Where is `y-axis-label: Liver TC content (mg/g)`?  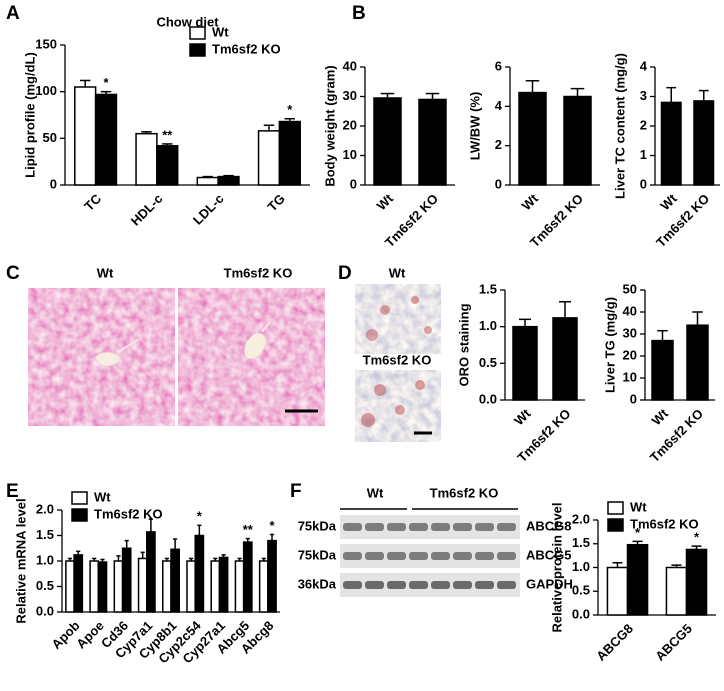
y-axis-label: Liver TC content (mg/g) is located at coordinates (619, 126).